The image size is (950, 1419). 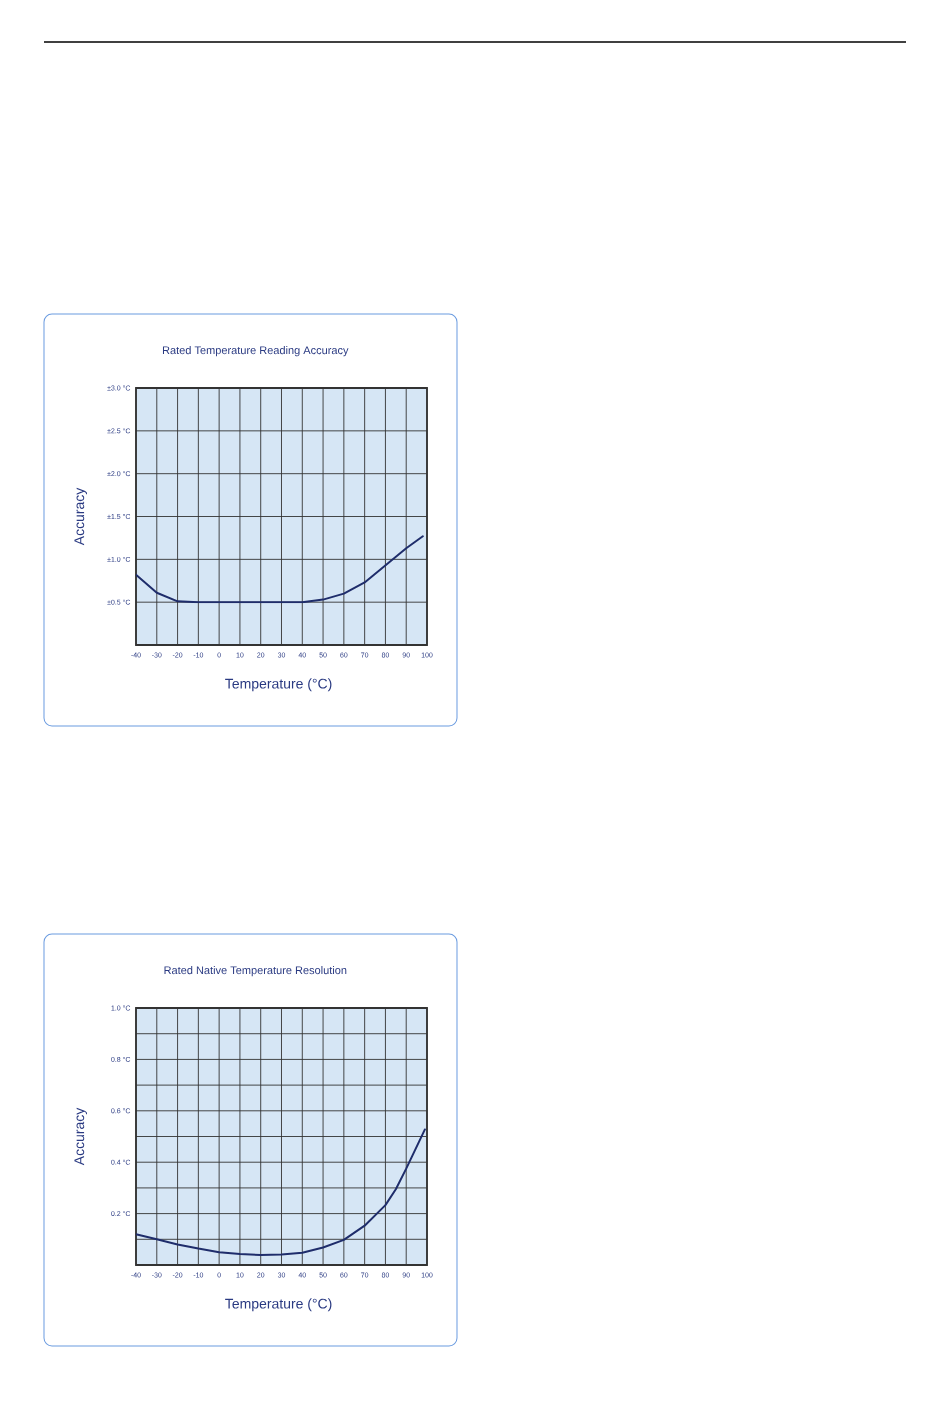 What do you see at coordinates (281, 1192) in the screenshot?
I see `line-series` at bounding box center [281, 1192].